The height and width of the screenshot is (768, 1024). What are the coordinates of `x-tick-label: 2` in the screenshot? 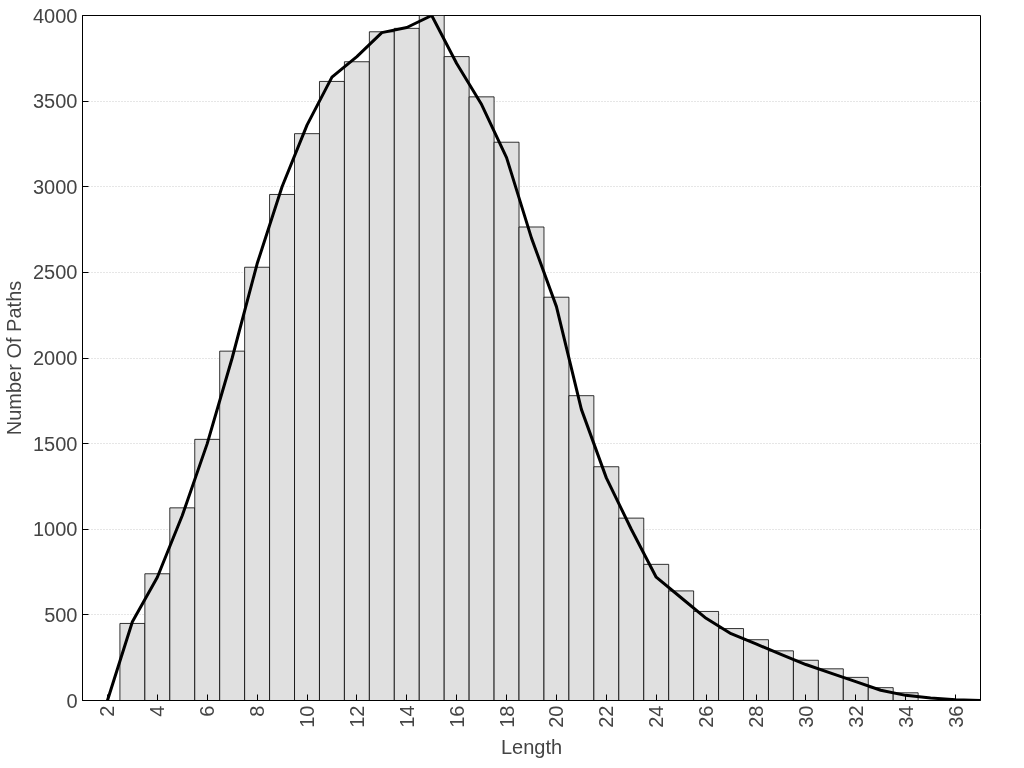 It's located at (107, 711).